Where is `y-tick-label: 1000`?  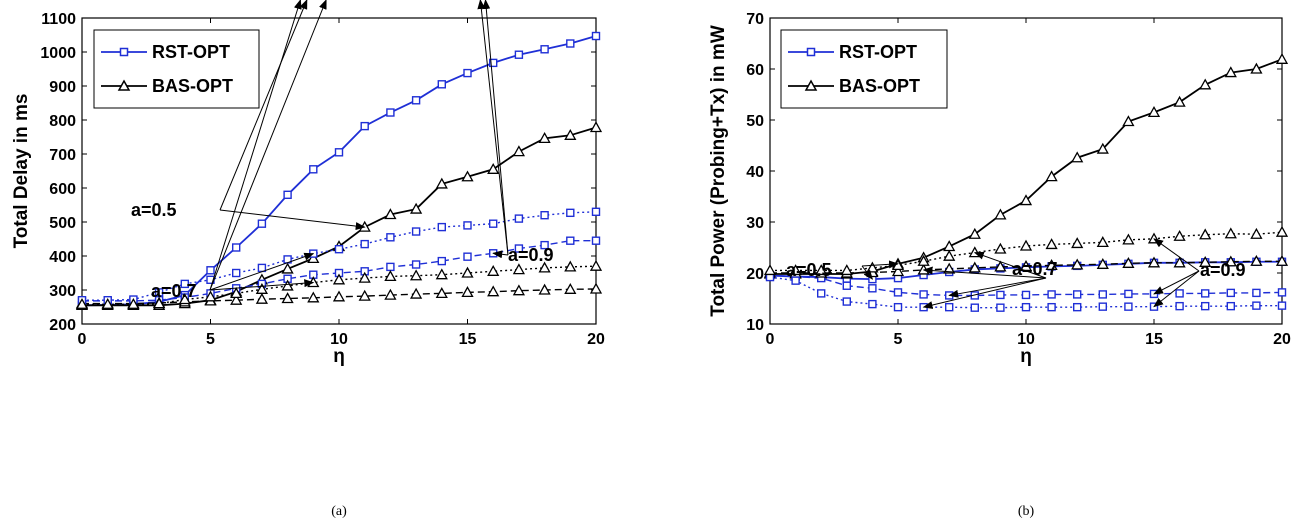
y-tick-label: 1000 is located at coordinates (58, 53).